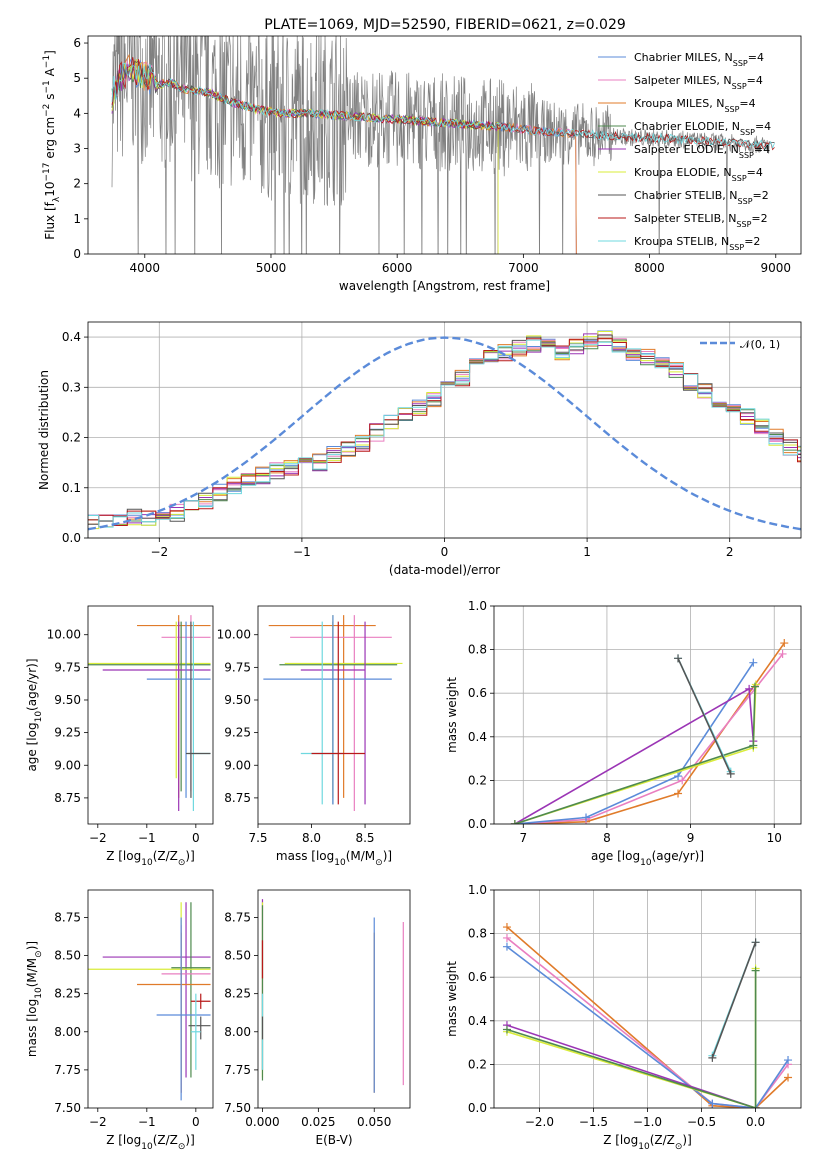 This screenshot has height=1170, width=819. I want to click on label-part: ⊙, so click(679, 1147).